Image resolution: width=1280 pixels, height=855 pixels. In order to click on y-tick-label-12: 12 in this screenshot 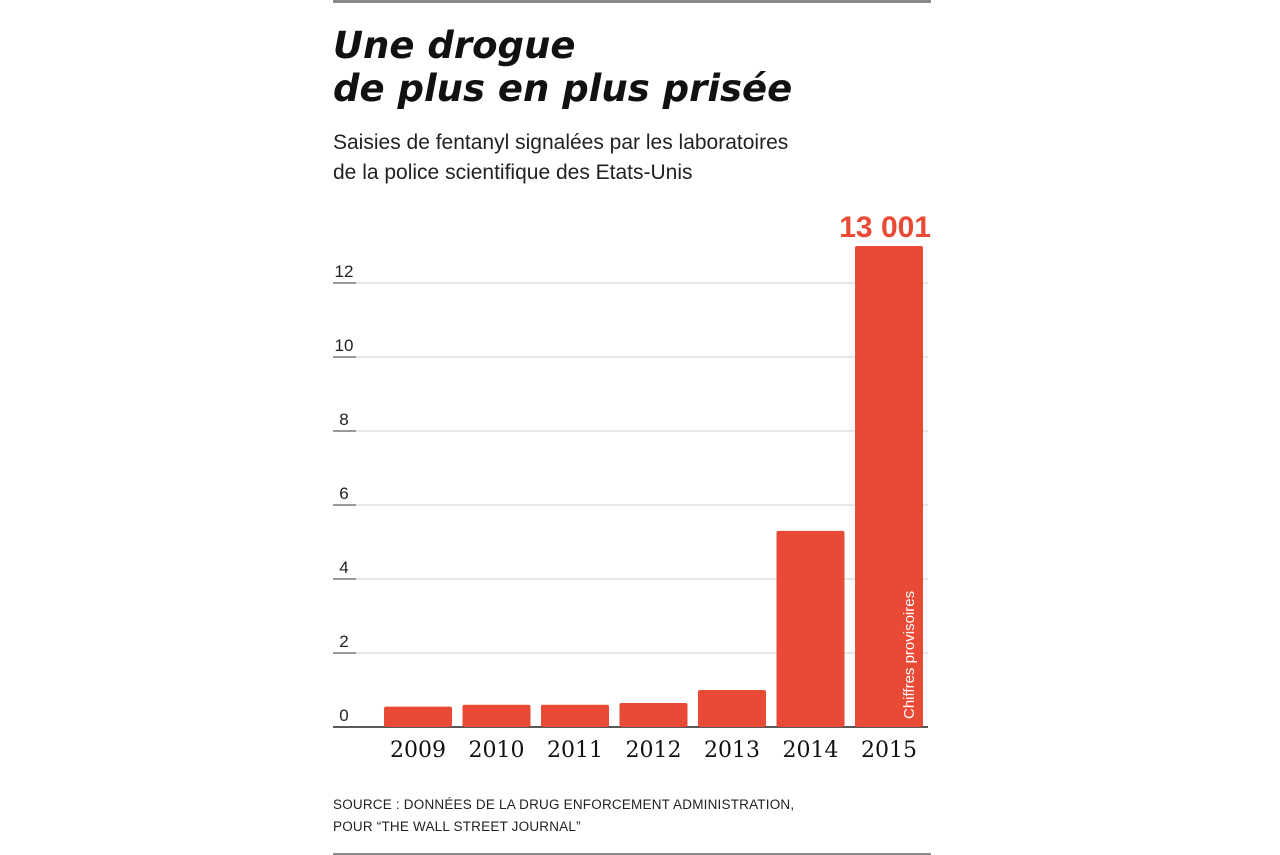, I will do `click(344, 271)`.